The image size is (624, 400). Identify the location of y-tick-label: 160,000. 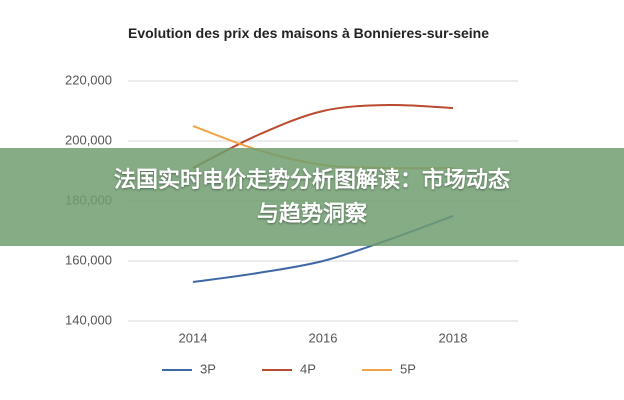
(88, 259).